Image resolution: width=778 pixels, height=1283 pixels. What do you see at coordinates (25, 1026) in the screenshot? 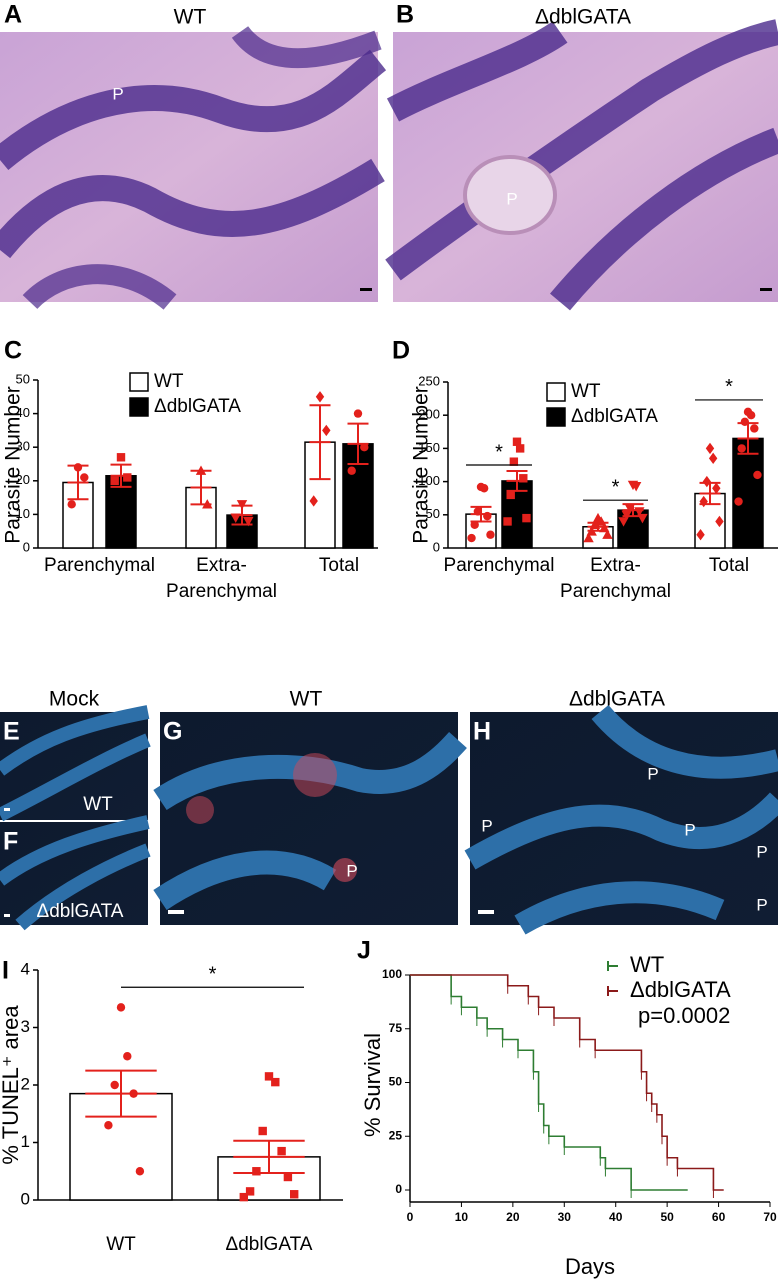
I see `y-tick-label: 3` at bounding box center [25, 1026].